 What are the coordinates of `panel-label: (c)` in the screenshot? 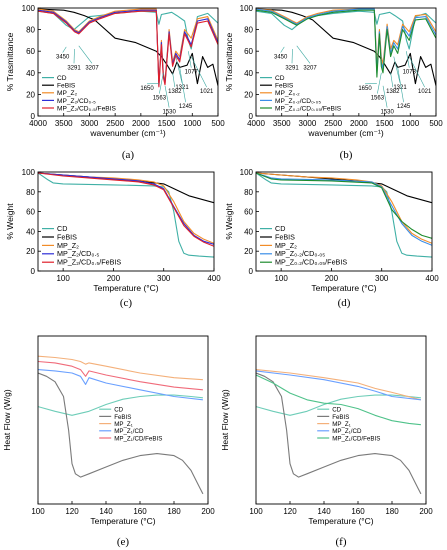 It's located at (126, 303).